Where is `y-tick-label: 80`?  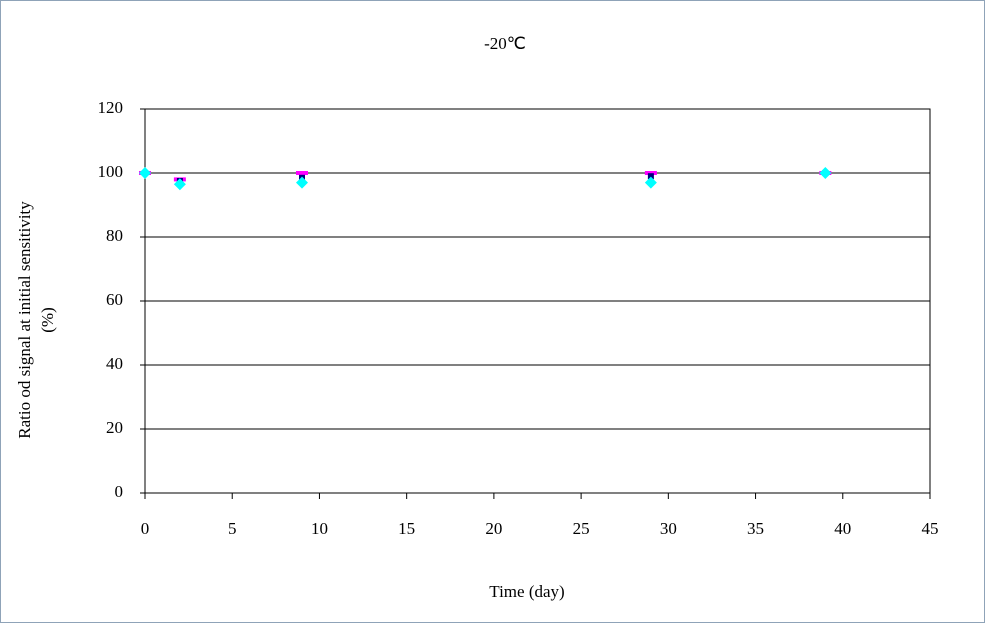 y-tick-label: 80 is located at coordinates (114, 235).